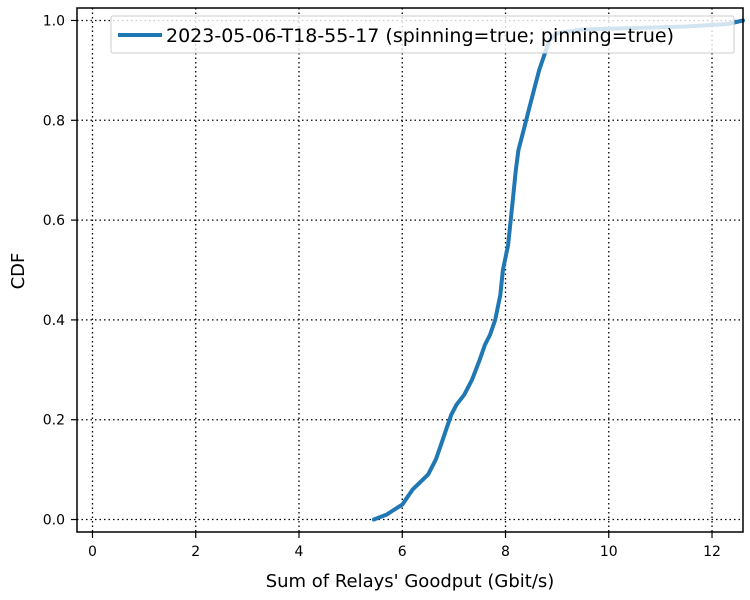  I want to click on y-tick-label: 0.6, so click(54, 221).